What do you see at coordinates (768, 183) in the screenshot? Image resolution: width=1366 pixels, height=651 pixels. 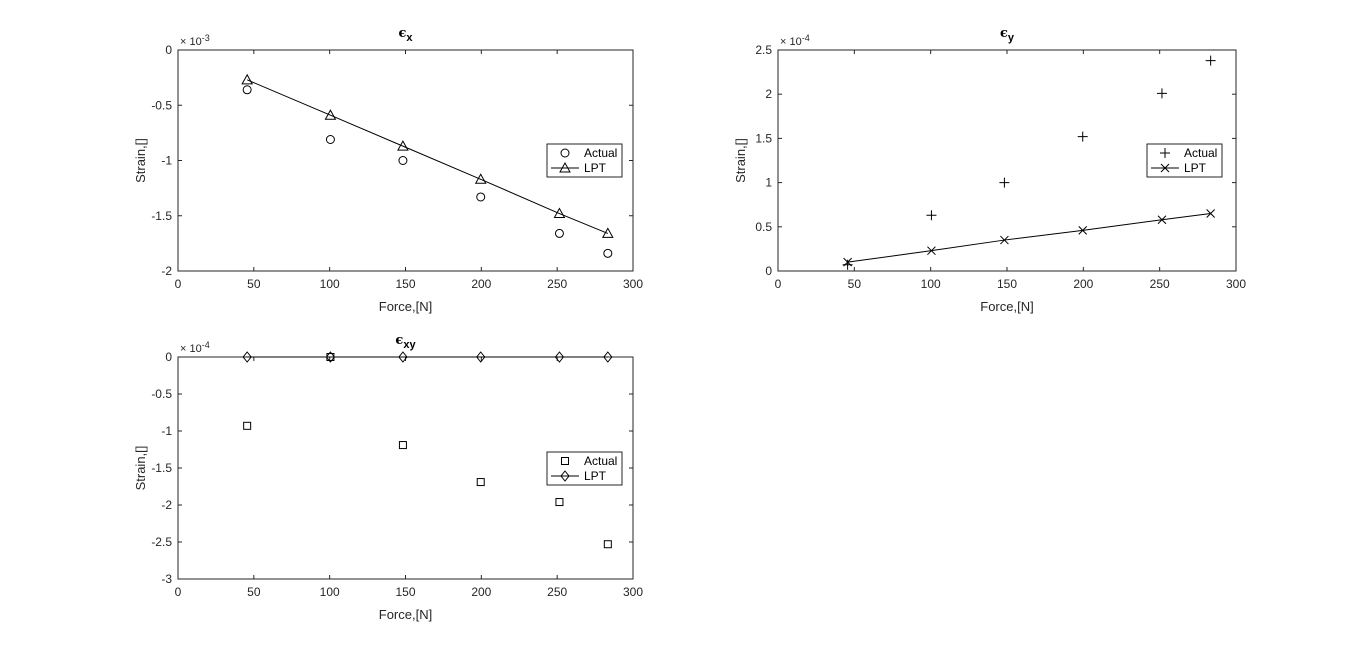 I see `y-tick-label: 1` at bounding box center [768, 183].